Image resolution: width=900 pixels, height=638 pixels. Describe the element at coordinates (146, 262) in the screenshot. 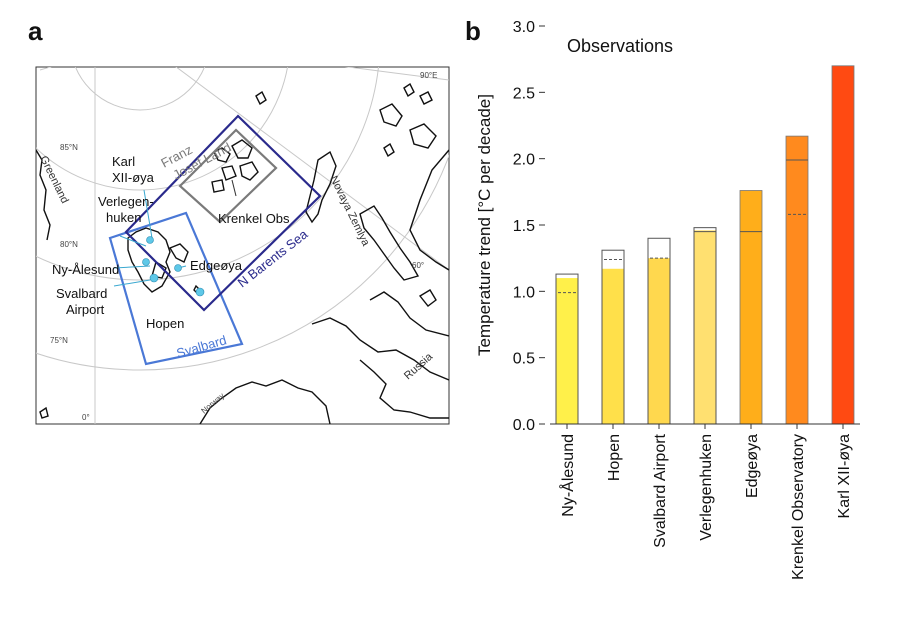

I see `station-ny-alesund` at that location.